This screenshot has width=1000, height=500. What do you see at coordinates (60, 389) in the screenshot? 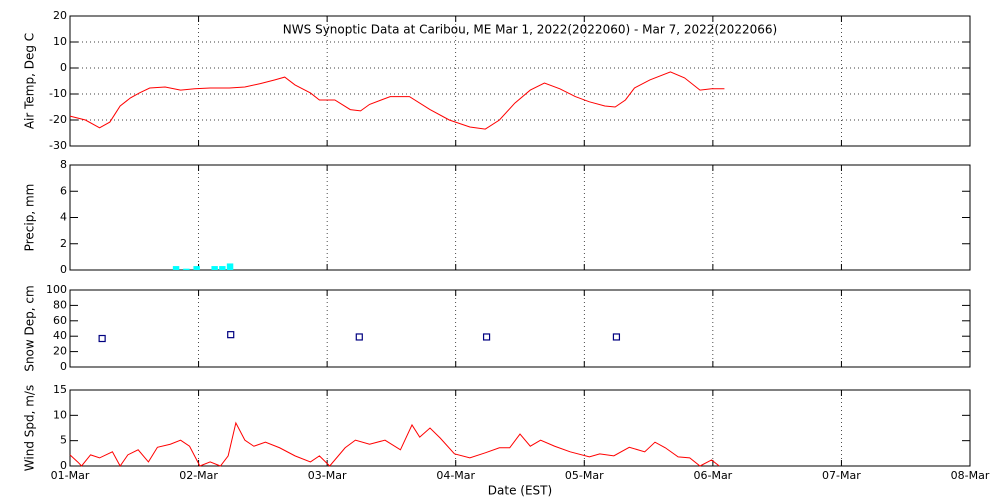
I see `y-tick-label: 15` at bounding box center [60, 389].